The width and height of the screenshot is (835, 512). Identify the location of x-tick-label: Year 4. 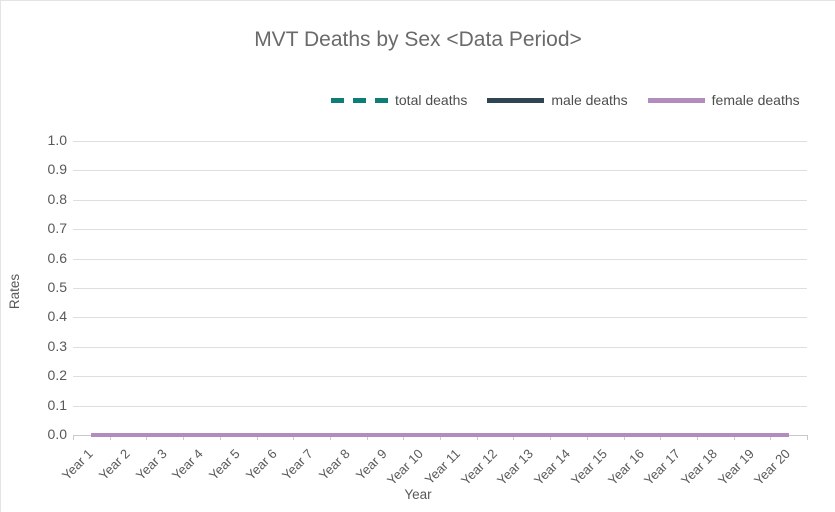
(188, 464).